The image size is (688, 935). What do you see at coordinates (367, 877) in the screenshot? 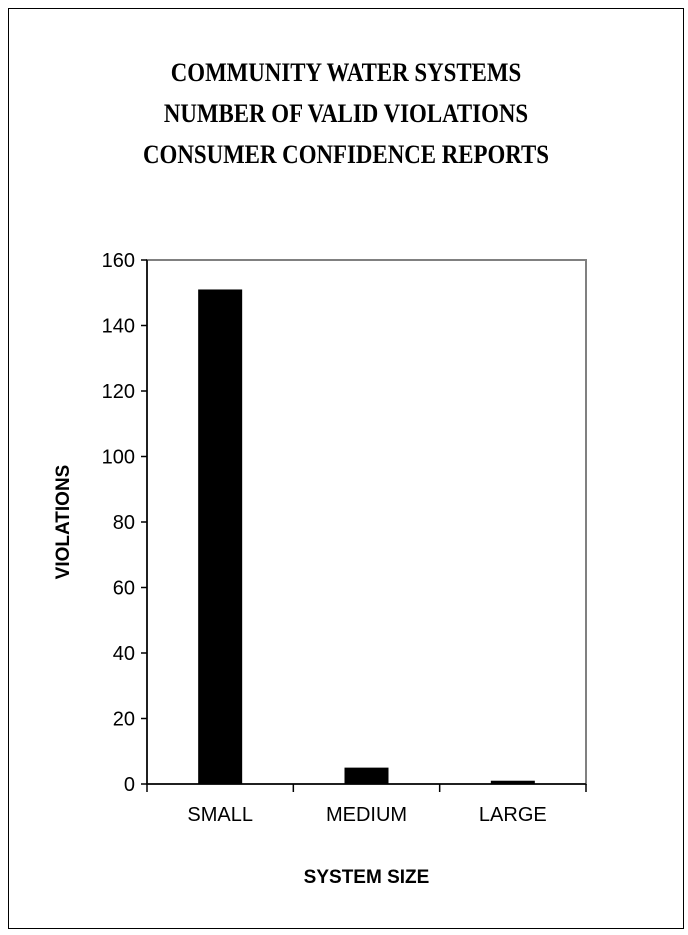
I see `x-axis-title: SYSTEM SIZE` at bounding box center [367, 877].